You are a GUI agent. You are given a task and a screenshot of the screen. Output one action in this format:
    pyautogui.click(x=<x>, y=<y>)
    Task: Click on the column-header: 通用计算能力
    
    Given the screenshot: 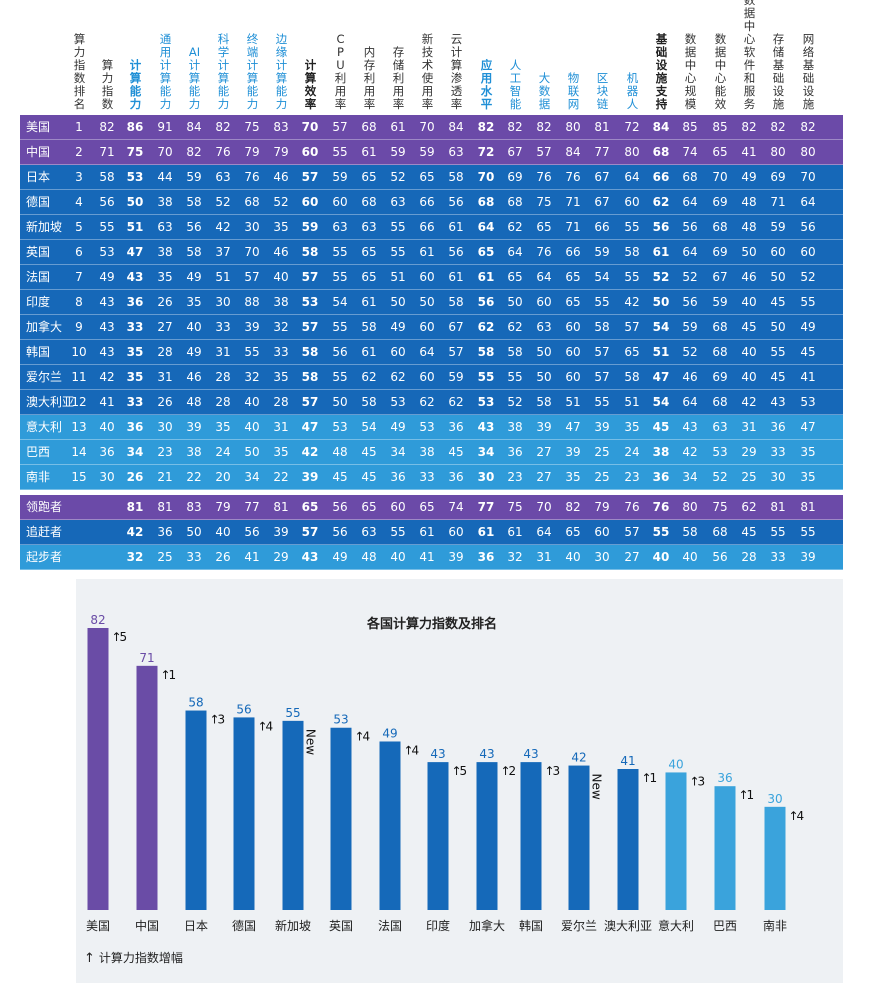 What is the action you would take?
    pyautogui.click(x=165, y=71)
    